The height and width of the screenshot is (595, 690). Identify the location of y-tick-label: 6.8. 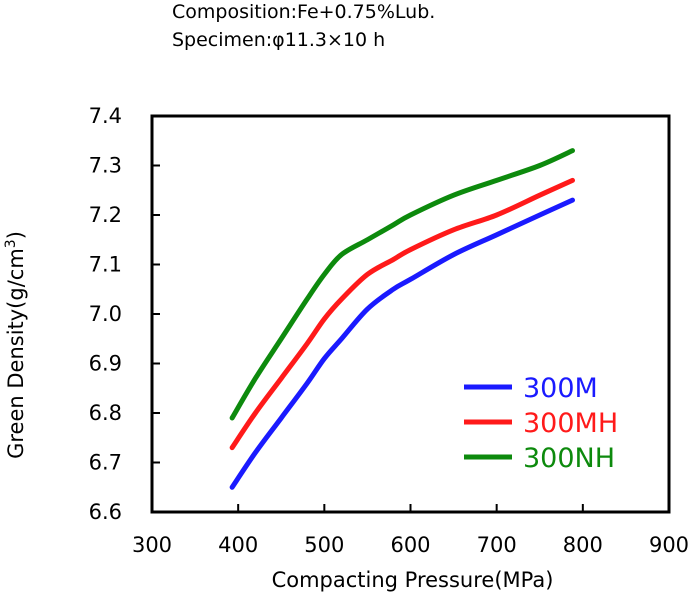
(105, 413).